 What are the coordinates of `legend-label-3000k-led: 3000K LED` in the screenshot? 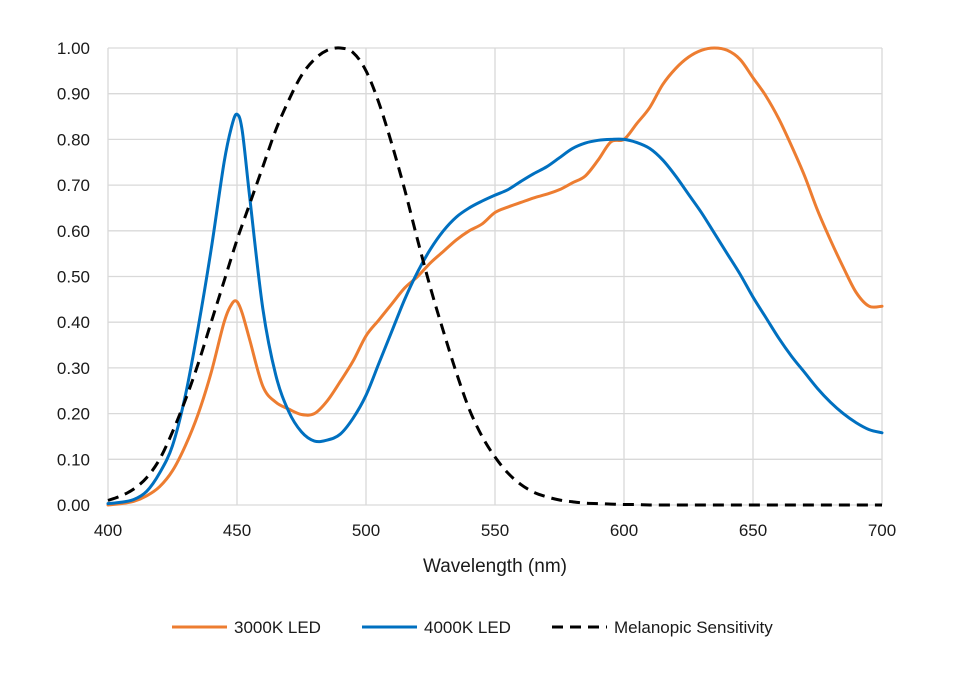 It's located at (277, 627).